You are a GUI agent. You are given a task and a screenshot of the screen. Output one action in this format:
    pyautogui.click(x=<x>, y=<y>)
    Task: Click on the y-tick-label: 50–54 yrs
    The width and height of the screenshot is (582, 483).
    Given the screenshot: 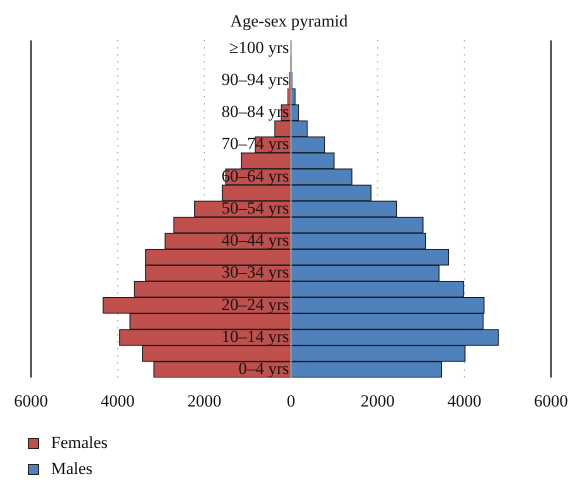 What is the action you would take?
    pyautogui.click(x=255, y=208)
    